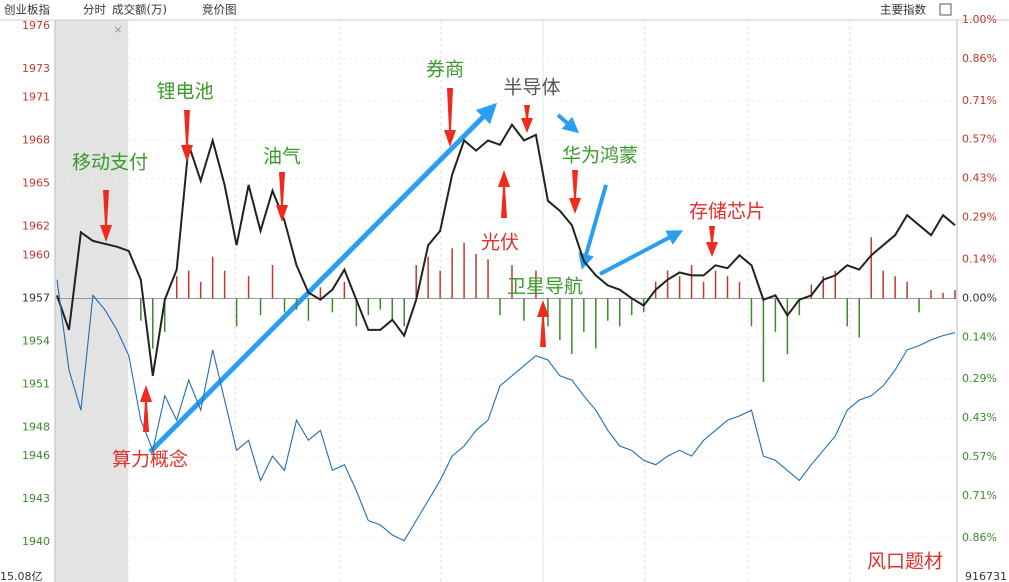  I want to click on y-tick-label: 1976, so click(36, 25).